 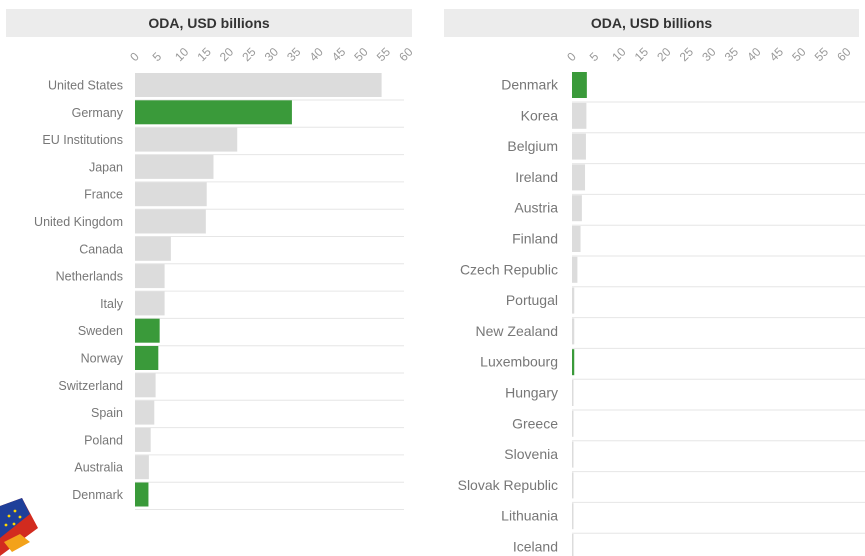 I want to click on bar-france, so click(x=171, y=194).